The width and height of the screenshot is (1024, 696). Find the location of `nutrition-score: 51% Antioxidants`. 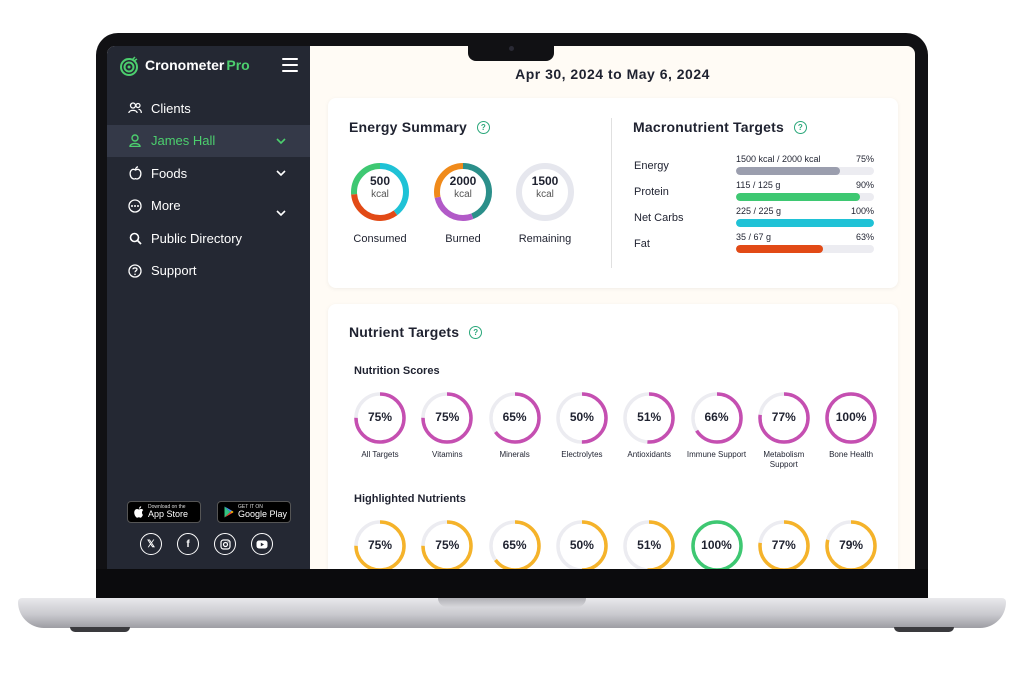

nutrition-score: 51% Antioxidants is located at coordinates (649, 425).